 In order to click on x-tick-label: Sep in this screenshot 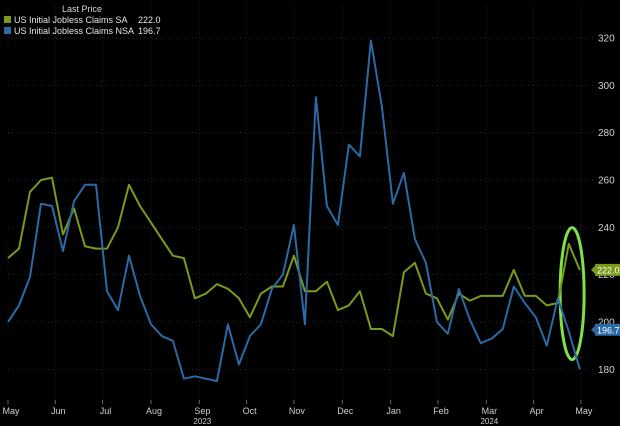, I will do `click(202, 411)`.